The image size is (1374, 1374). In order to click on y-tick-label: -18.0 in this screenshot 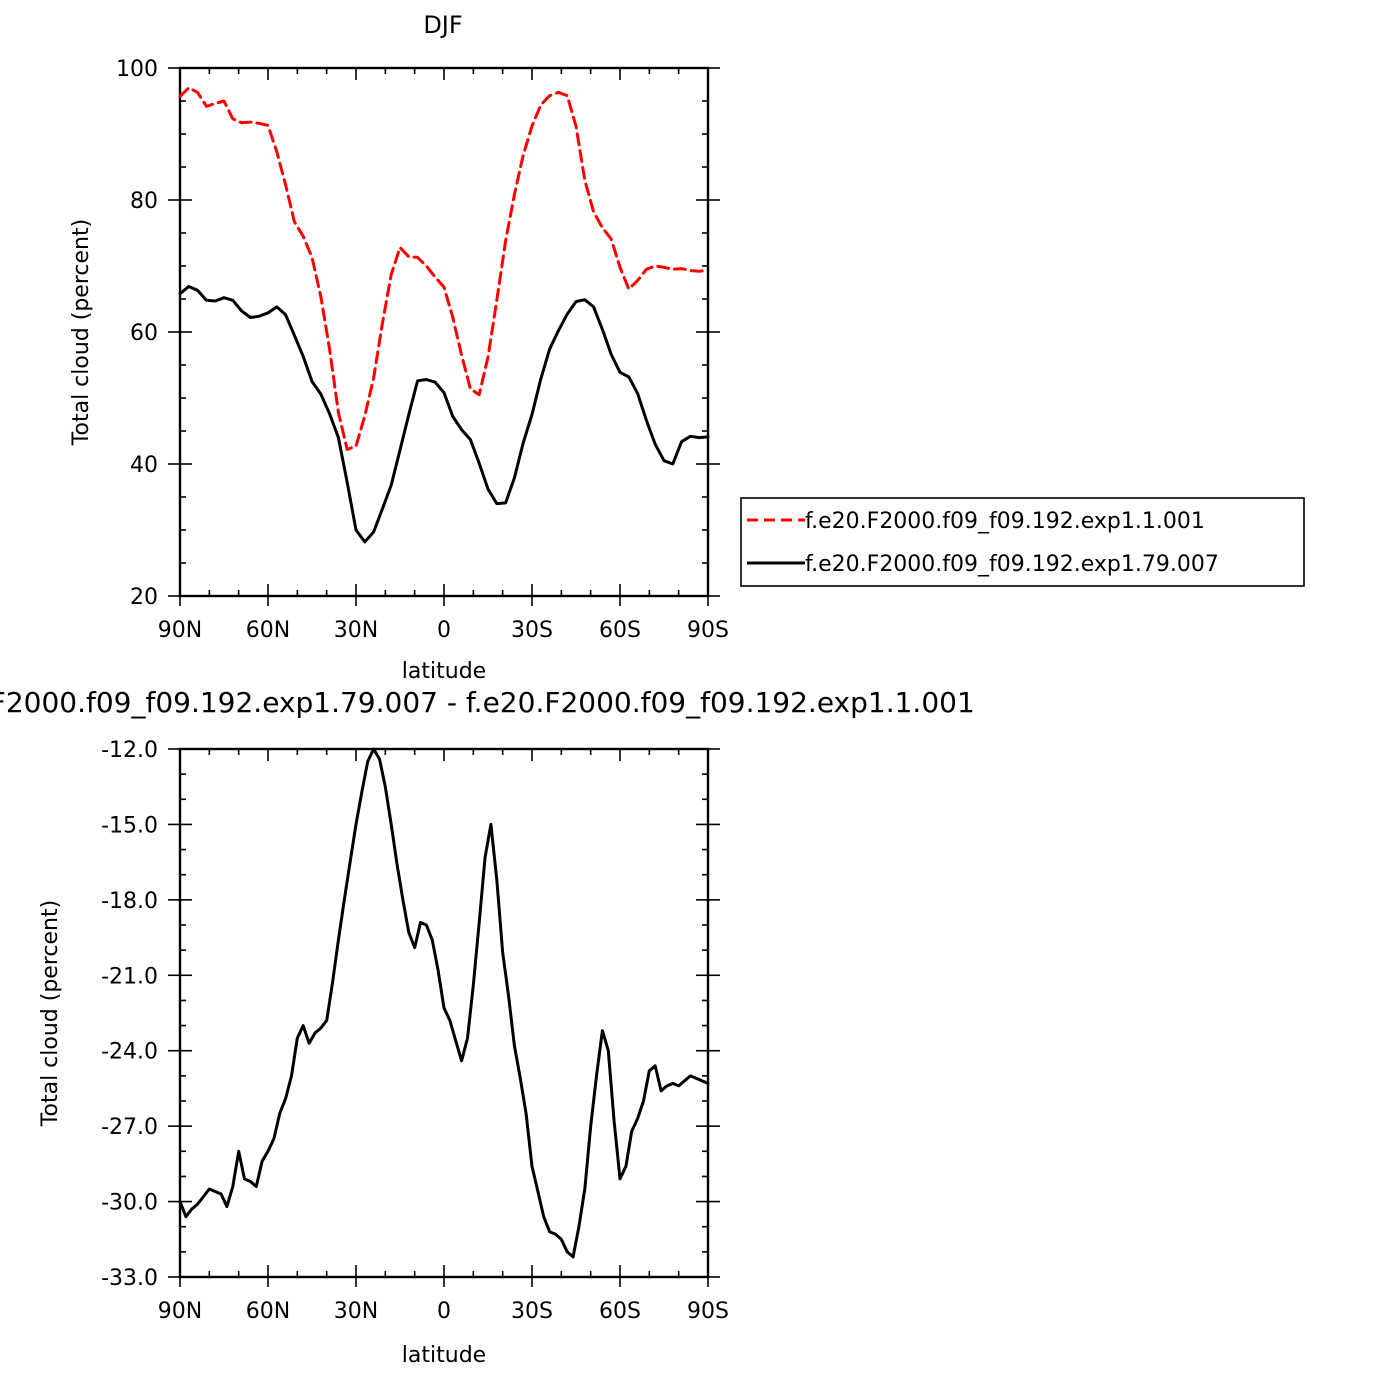, I will do `click(129, 901)`.